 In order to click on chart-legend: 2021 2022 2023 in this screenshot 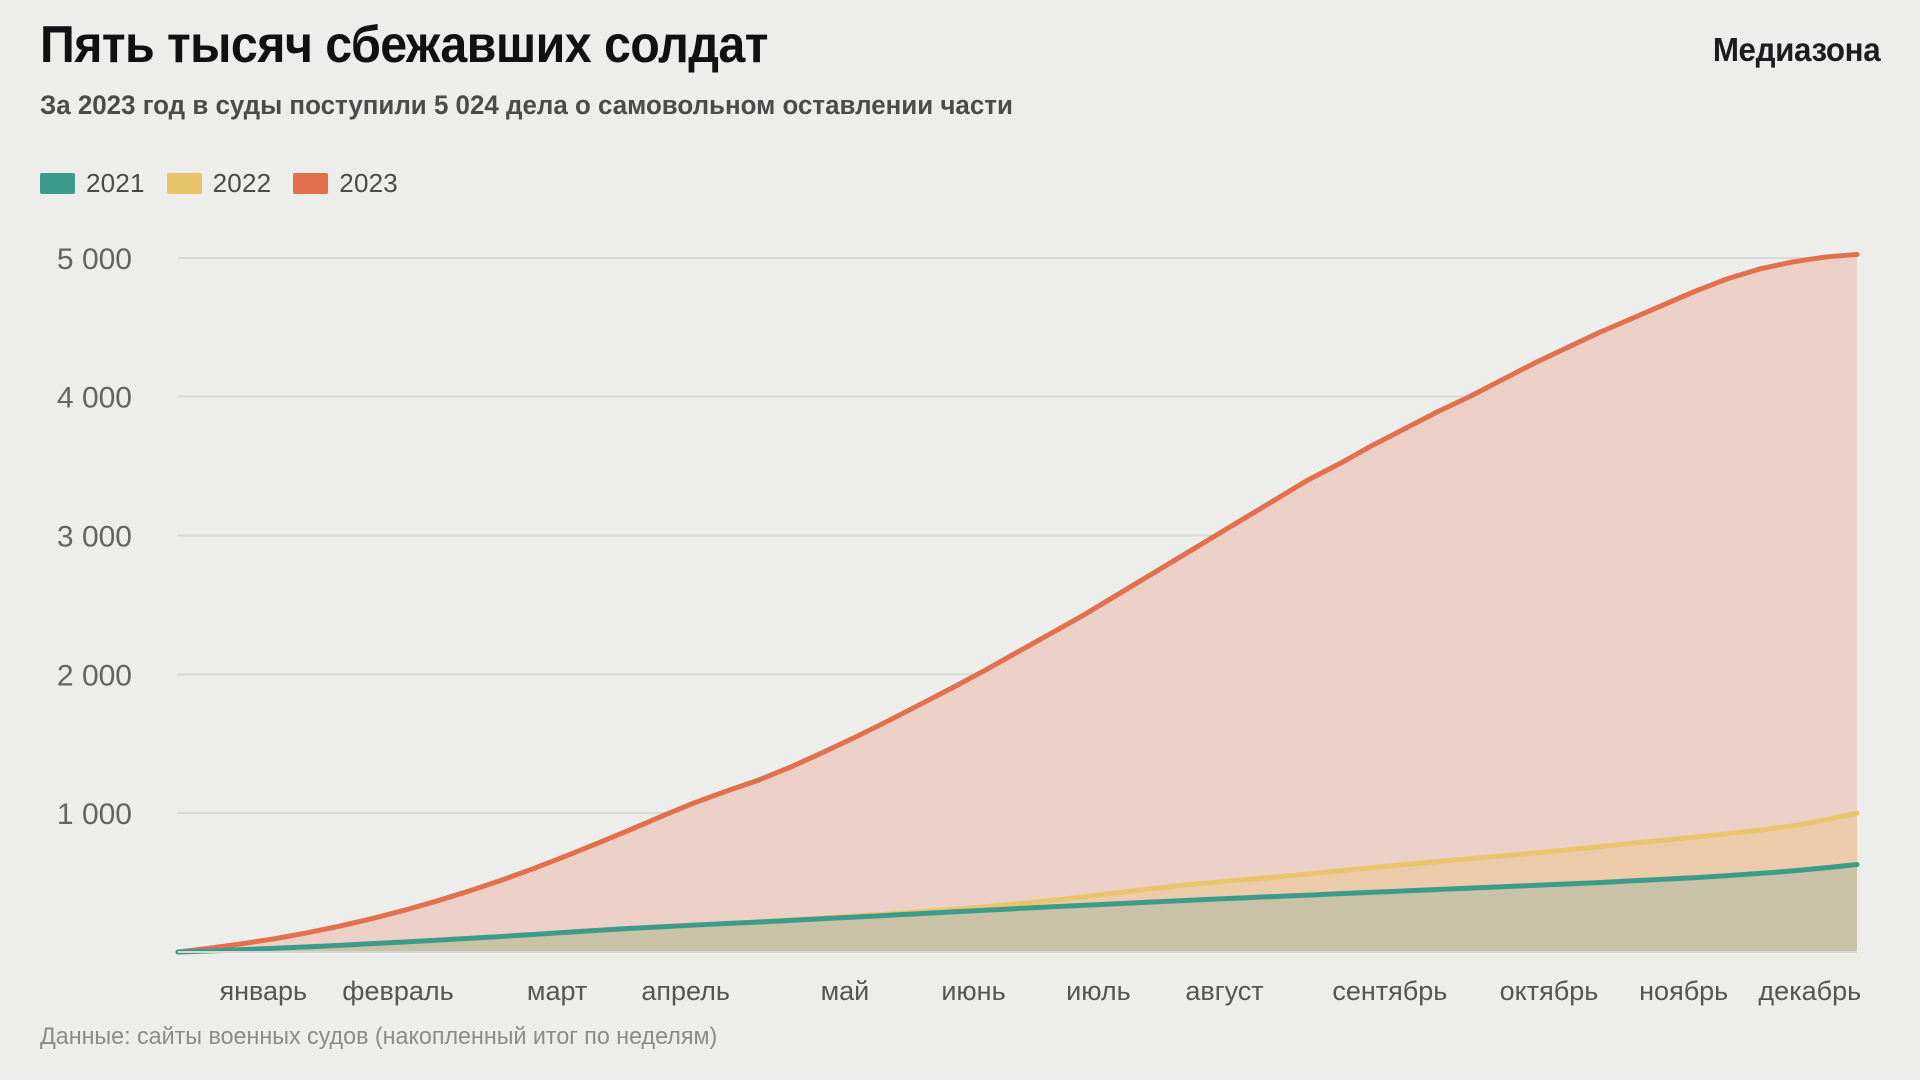, I will do `click(219, 183)`.